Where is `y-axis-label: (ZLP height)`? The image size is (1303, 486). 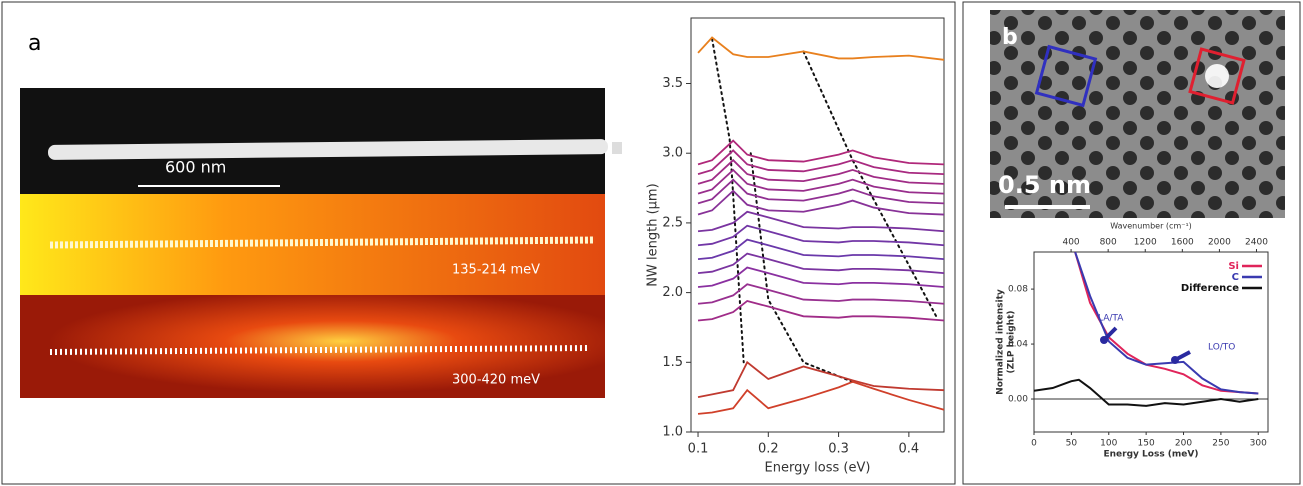
y-axis-label: (ZLP height) is located at coordinates (1012, 342).